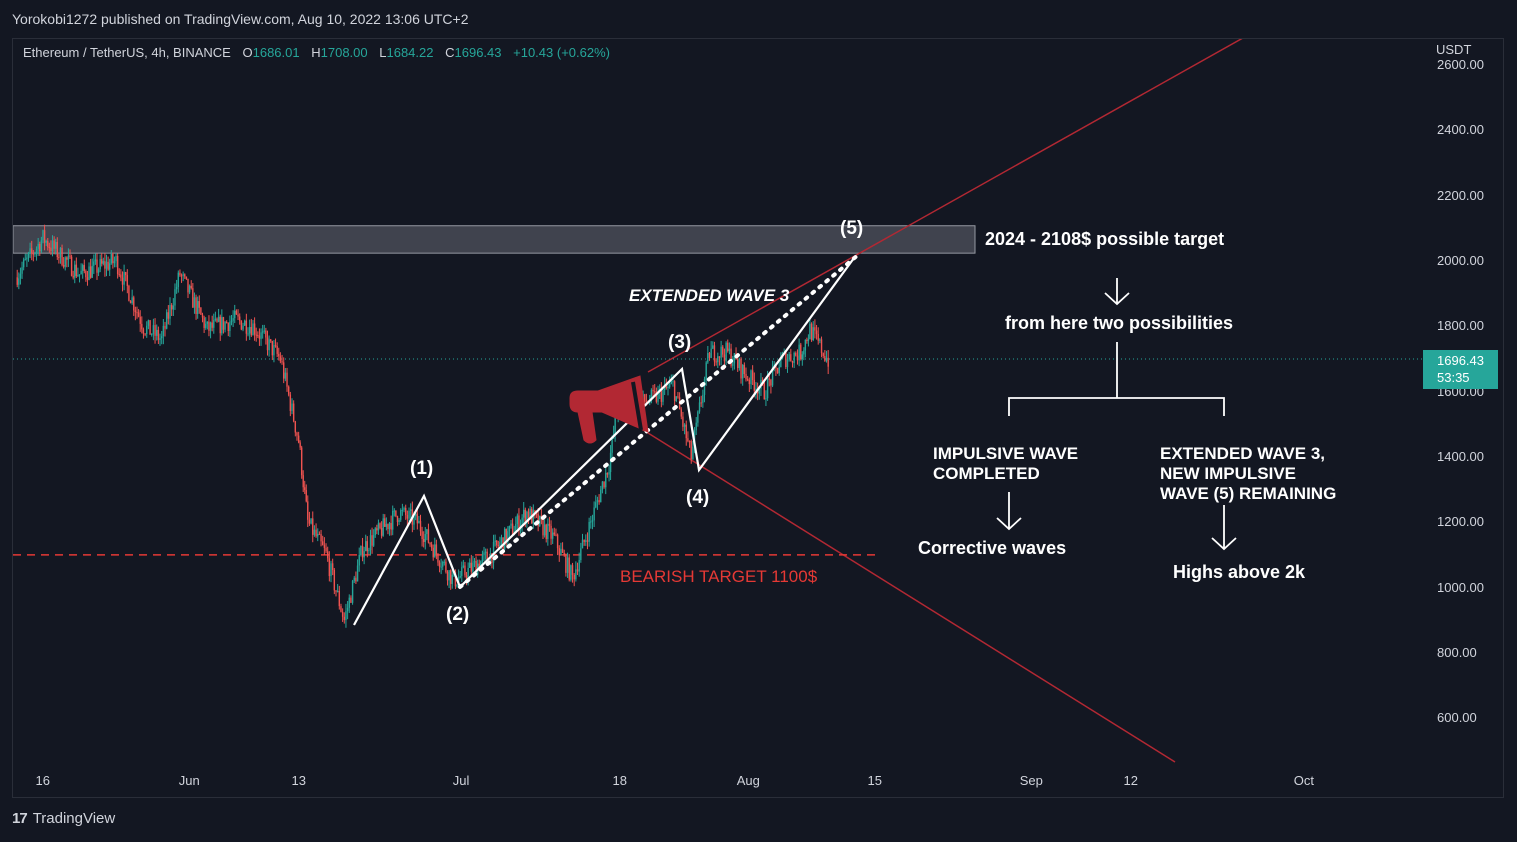 The height and width of the screenshot is (842, 1517). Describe the element at coordinates (1454, 49) in the screenshot. I see `currency-label: USDT` at that location.